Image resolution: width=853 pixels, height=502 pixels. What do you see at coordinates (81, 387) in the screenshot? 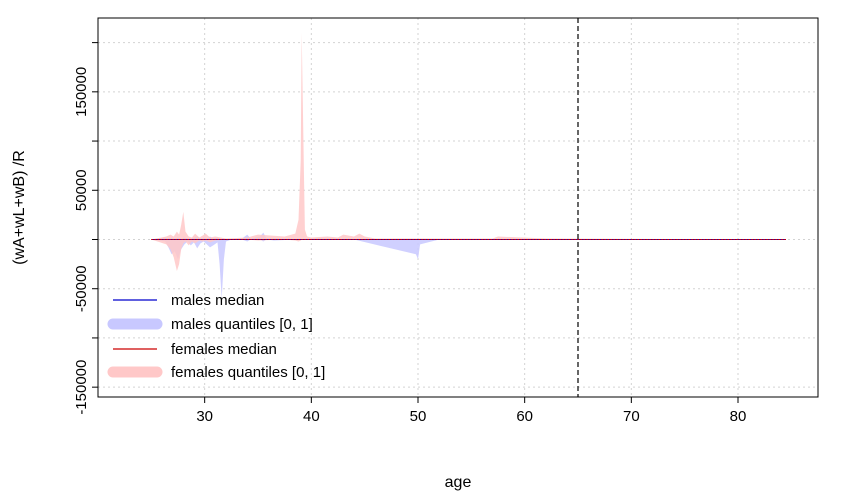
I see `y-tick-label: -150000` at bounding box center [81, 387].